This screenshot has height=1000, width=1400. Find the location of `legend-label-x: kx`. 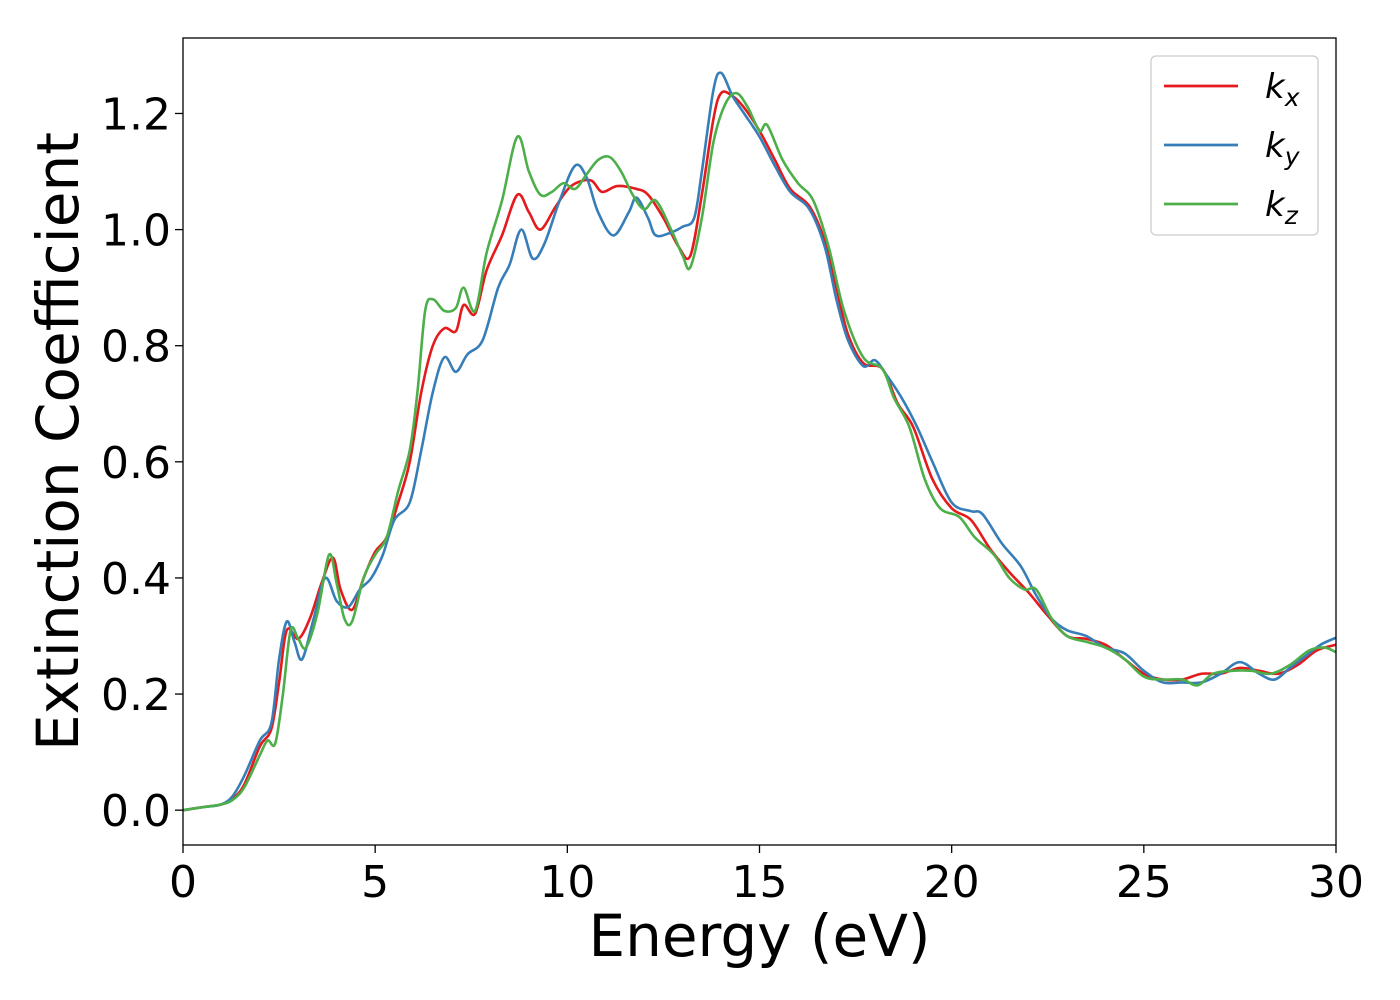

legend-label-x: kx is located at coordinates (1282, 89).